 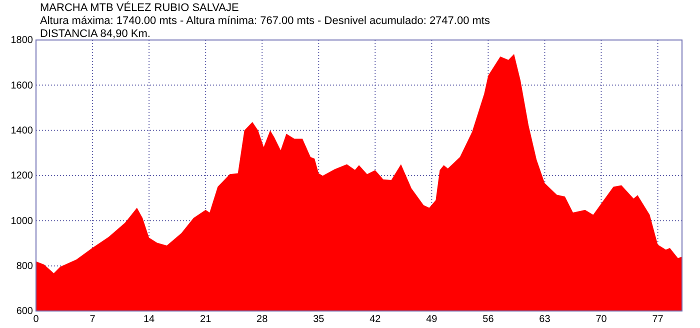 What do you see at coordinates (319, 320) in the screenshot?
I see `x-tick-label: 35` at bounding box center [319, 320].